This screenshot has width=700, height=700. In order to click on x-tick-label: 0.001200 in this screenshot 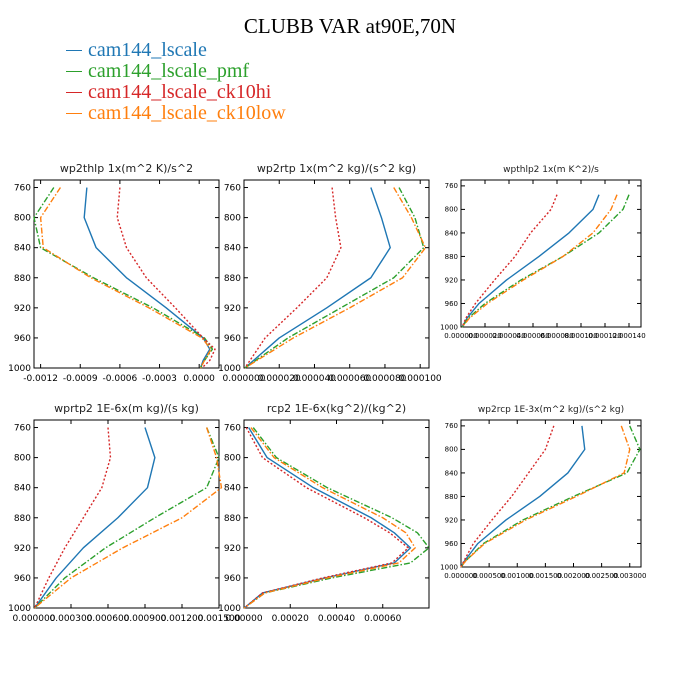, I will do `click(182, 619)`.